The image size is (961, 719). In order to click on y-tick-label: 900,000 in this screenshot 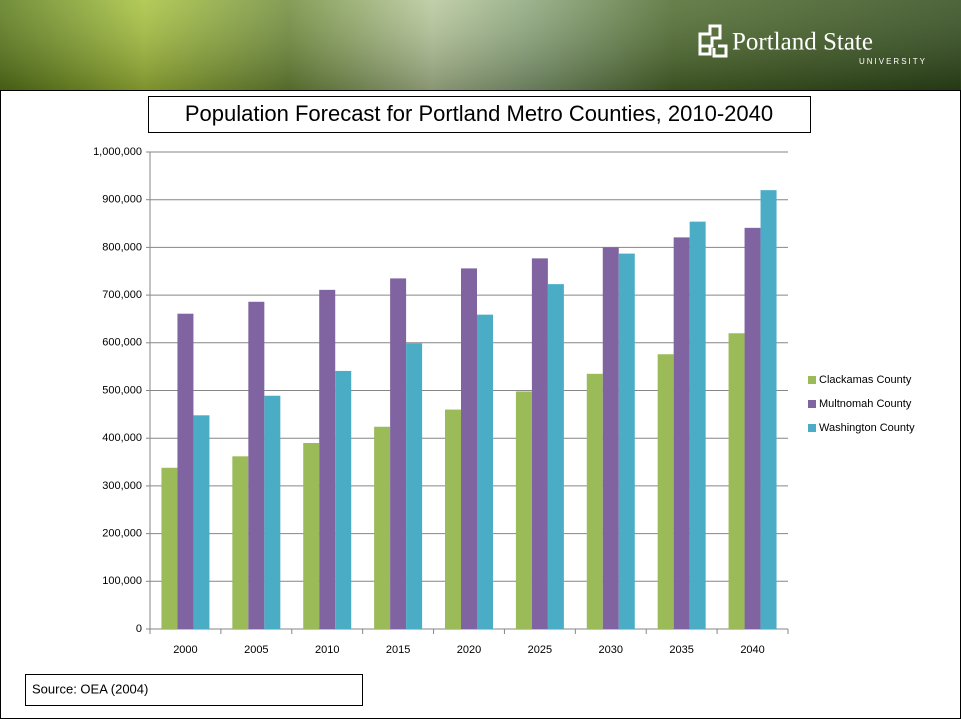, I will do `click(122, 200)`.